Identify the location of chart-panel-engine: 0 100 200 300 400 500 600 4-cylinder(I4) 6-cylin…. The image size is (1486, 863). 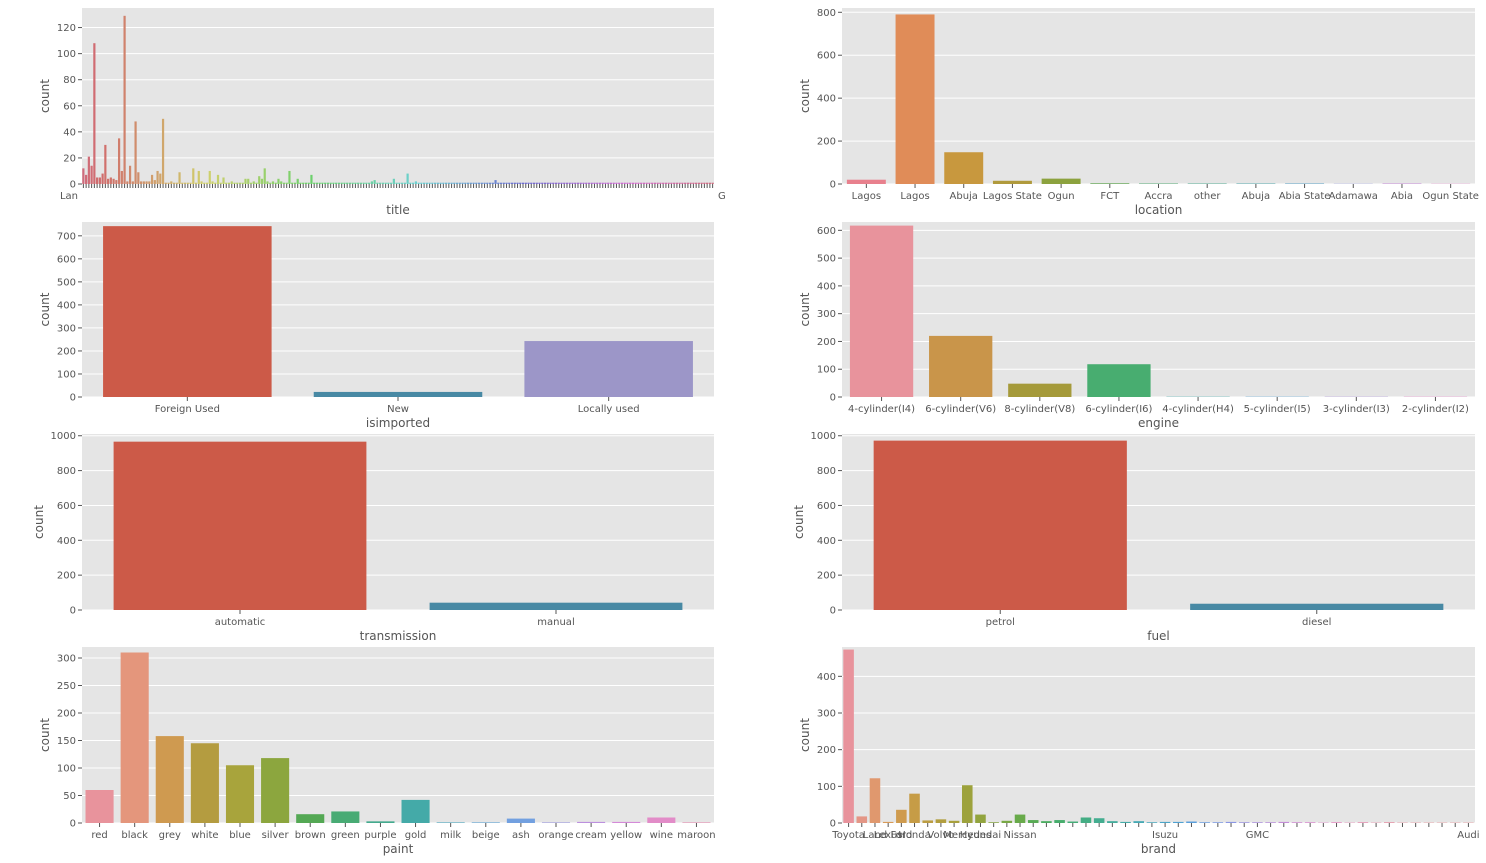
(1136, 326).